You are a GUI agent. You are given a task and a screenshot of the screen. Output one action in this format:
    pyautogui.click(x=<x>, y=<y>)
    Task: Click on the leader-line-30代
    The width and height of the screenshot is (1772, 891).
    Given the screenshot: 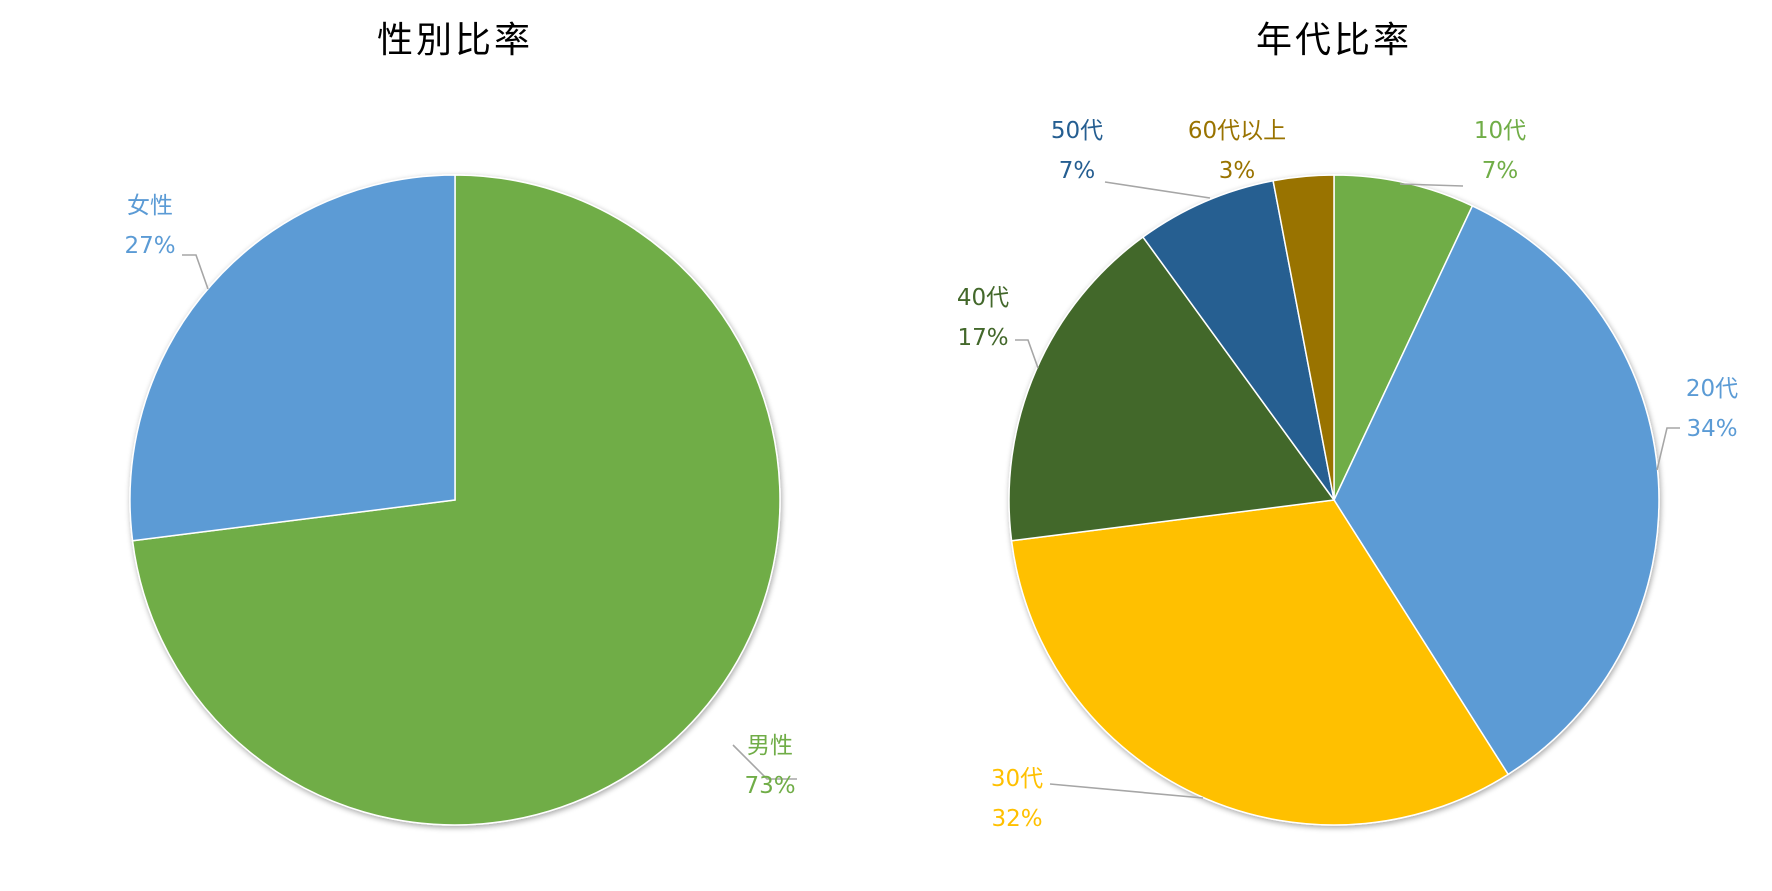 What is the action you would take?
    pyautogui.click(x=1126, y=791)
    